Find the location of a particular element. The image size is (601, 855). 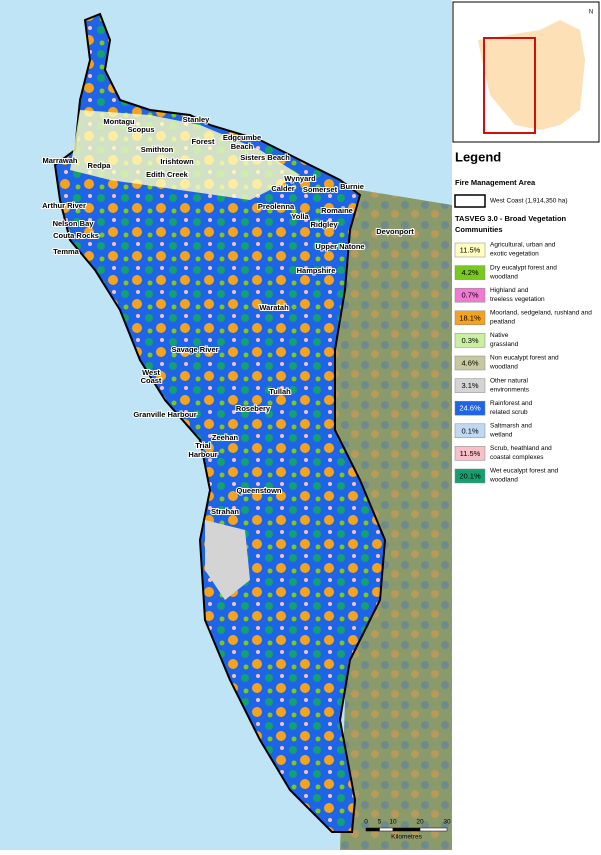

inset-land is located at coordinates (531, 75).